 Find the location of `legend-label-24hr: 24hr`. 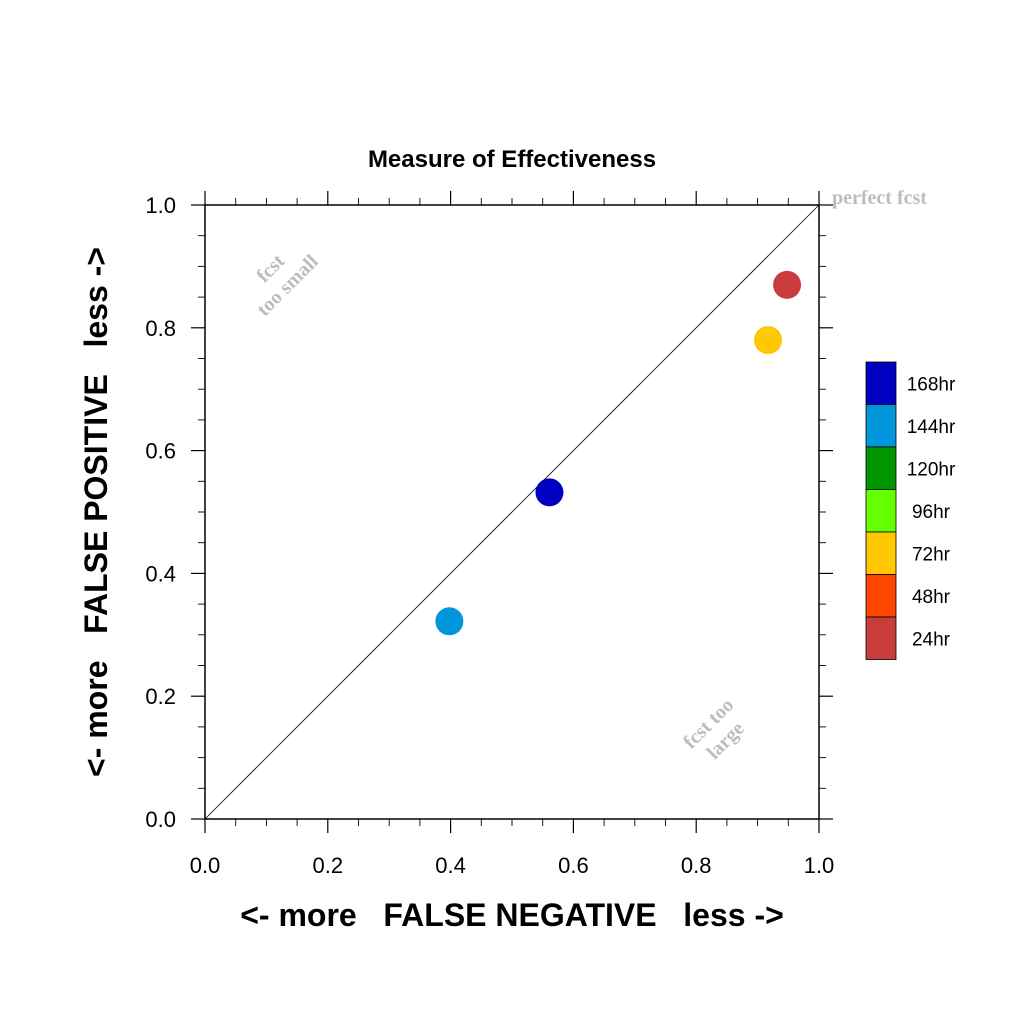

legend-label-24hr: 24hr is located at coordinates (931, 639).